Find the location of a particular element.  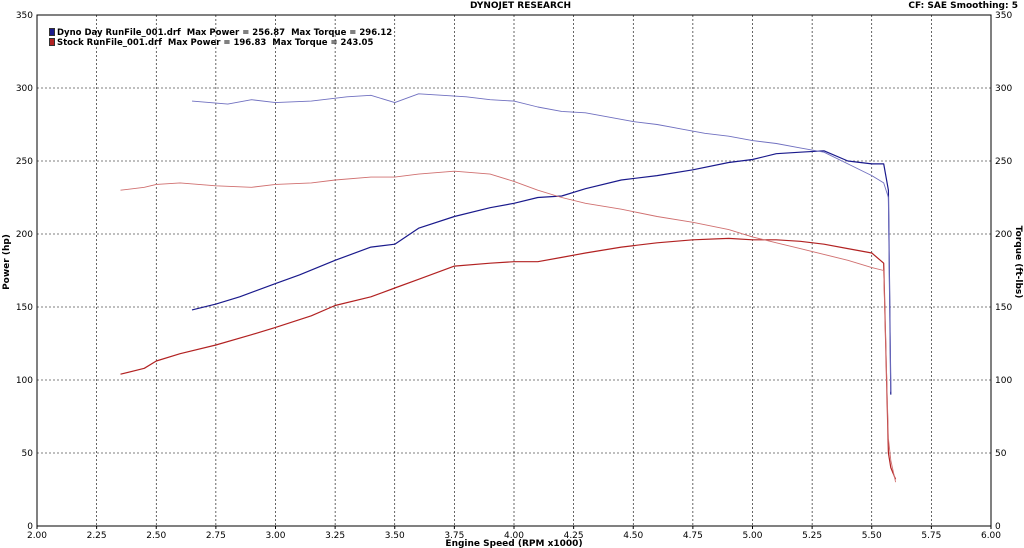

y-tick-label-right: 350 is located at coordinates (1003, 16).